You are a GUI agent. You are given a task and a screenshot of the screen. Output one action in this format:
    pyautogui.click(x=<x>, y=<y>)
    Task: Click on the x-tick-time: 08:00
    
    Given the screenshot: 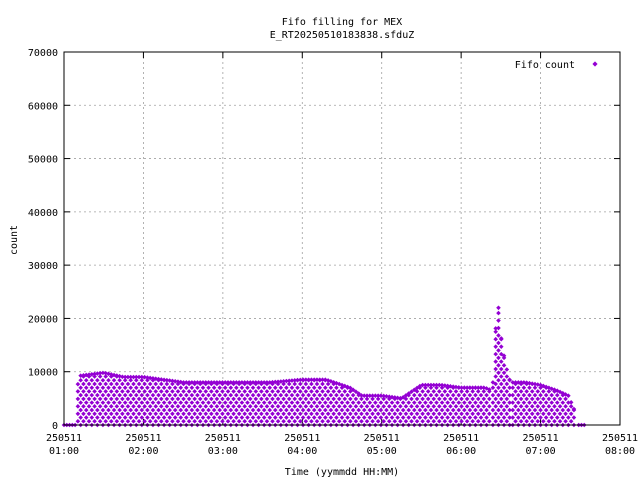 What is the action you would take?
    pyautogui.click(x=620, y=451)
    